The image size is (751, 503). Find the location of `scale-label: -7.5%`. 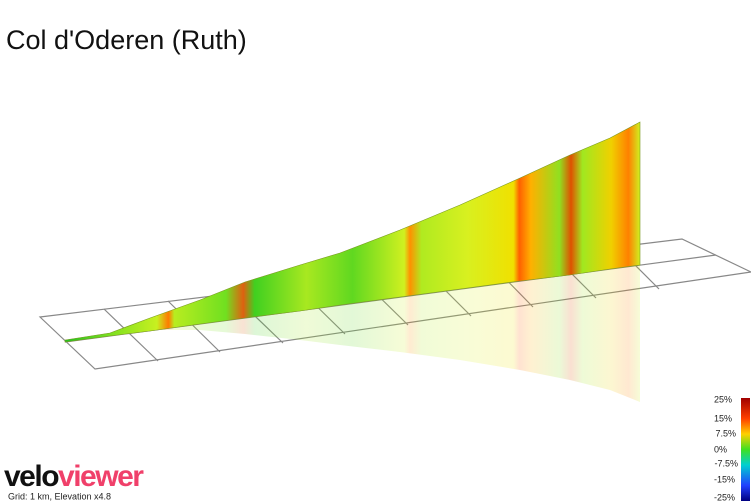

scale-label: -7.5% is located at coordinates (726, 463).